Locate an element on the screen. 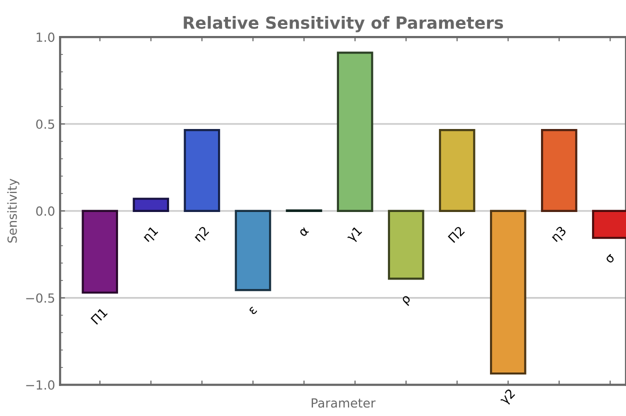 The height and width of the screenshot is (416, 626). x-tick-label: γ2 is located at coordinates (507, 397).